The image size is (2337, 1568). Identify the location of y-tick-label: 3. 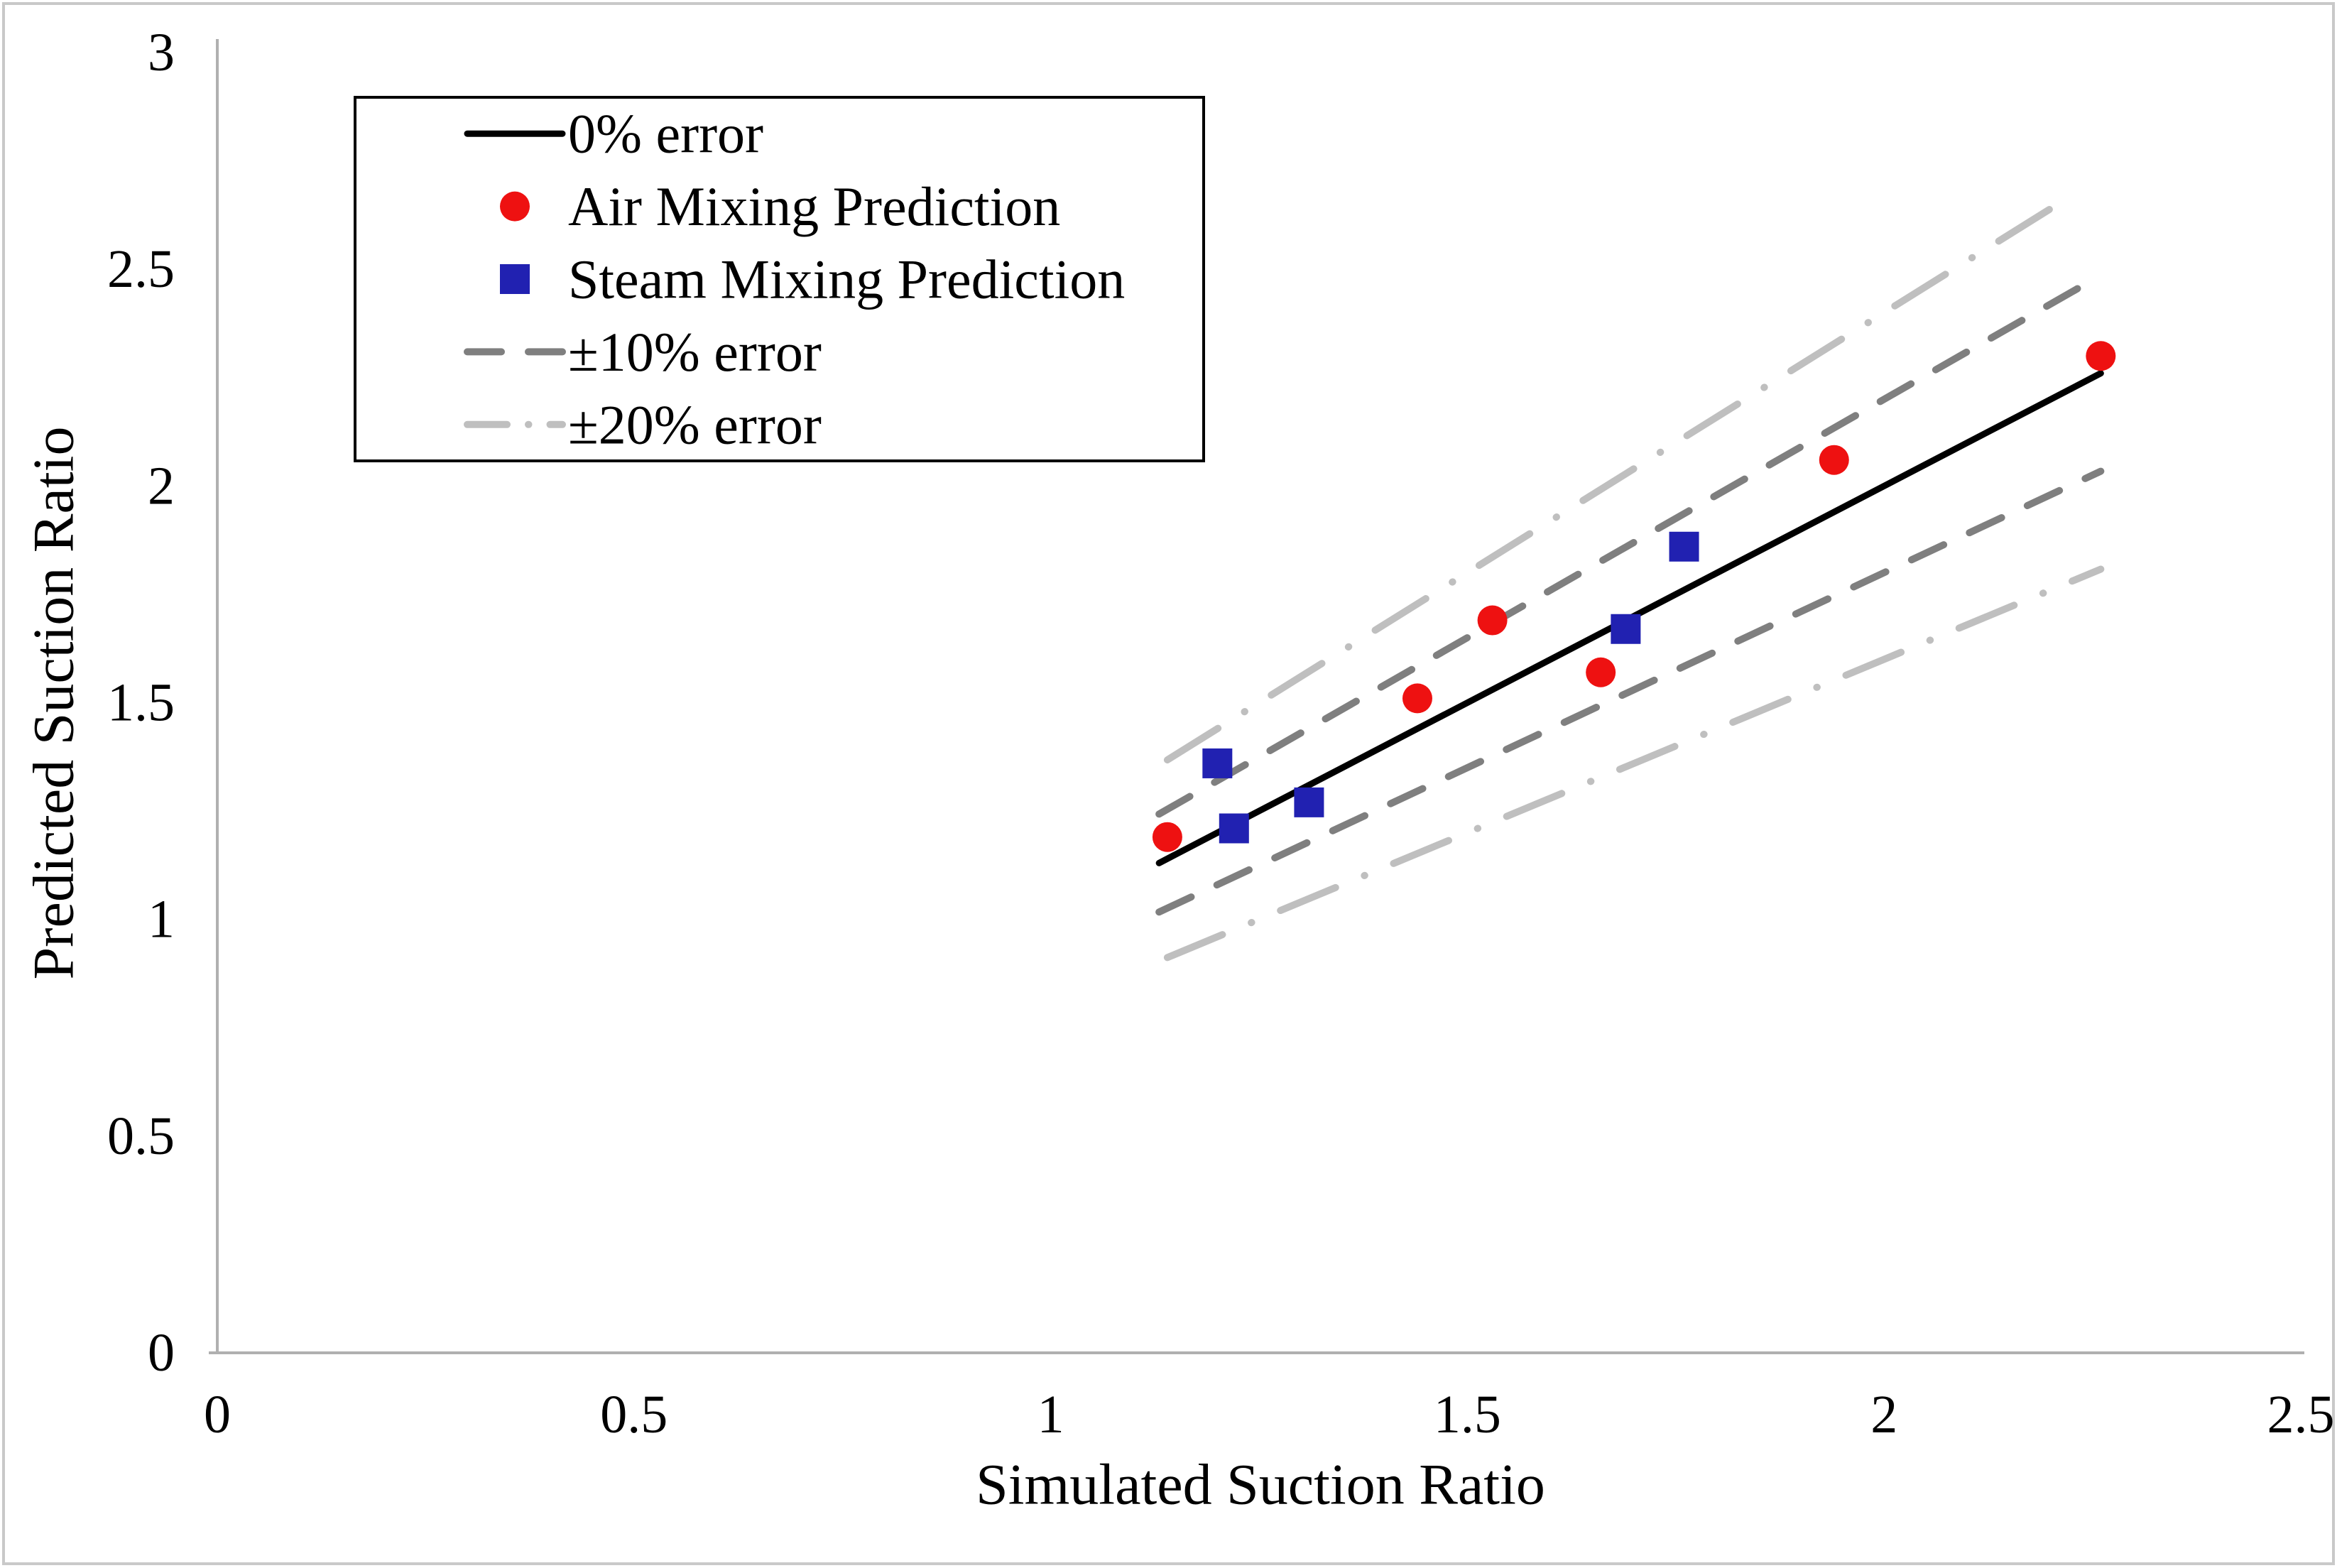
(161, 53).